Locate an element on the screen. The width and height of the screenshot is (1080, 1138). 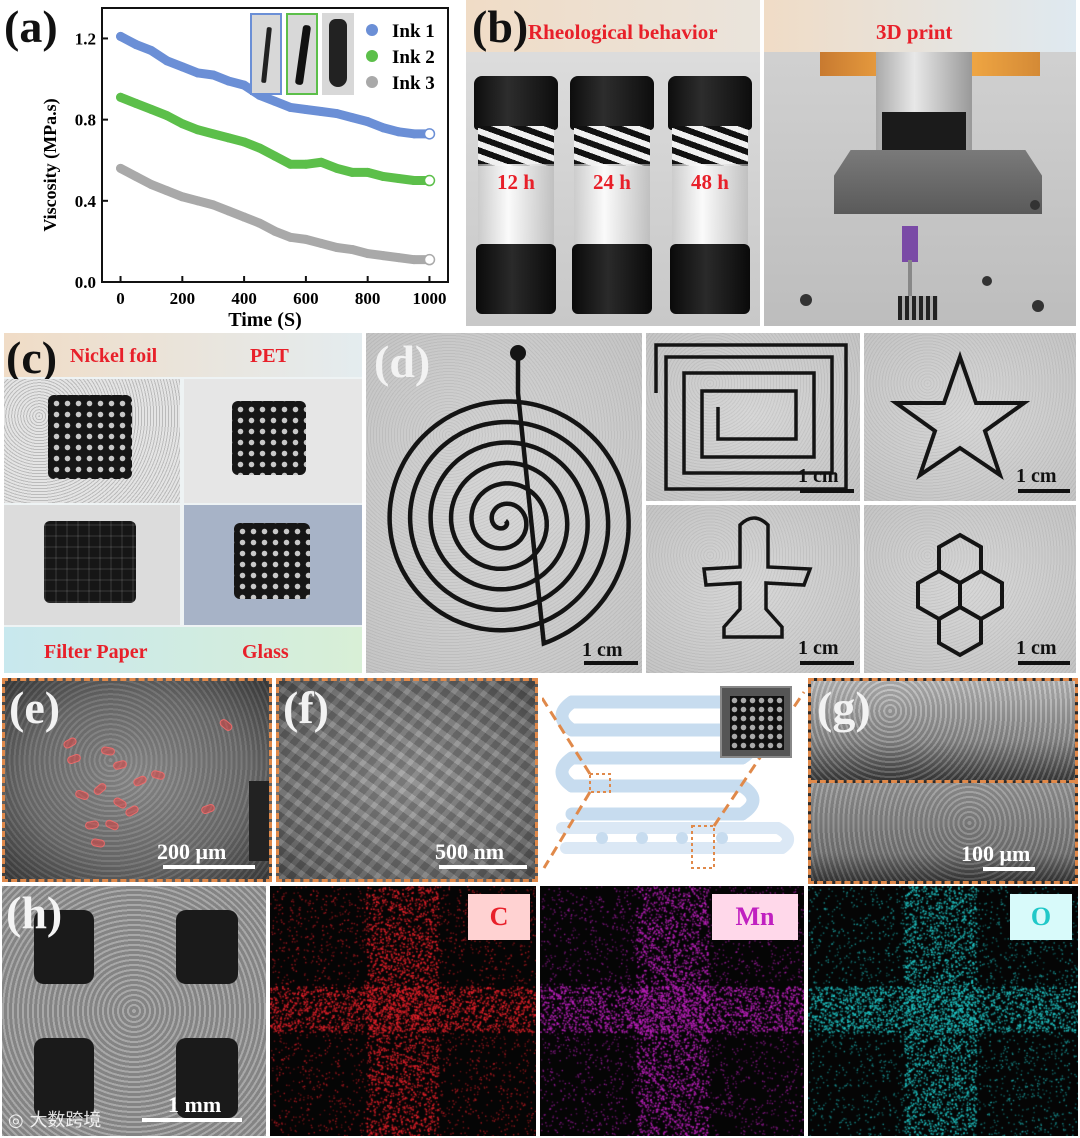
panel-e-sem: (e) 200 μm is located at coordinates (137, 780).